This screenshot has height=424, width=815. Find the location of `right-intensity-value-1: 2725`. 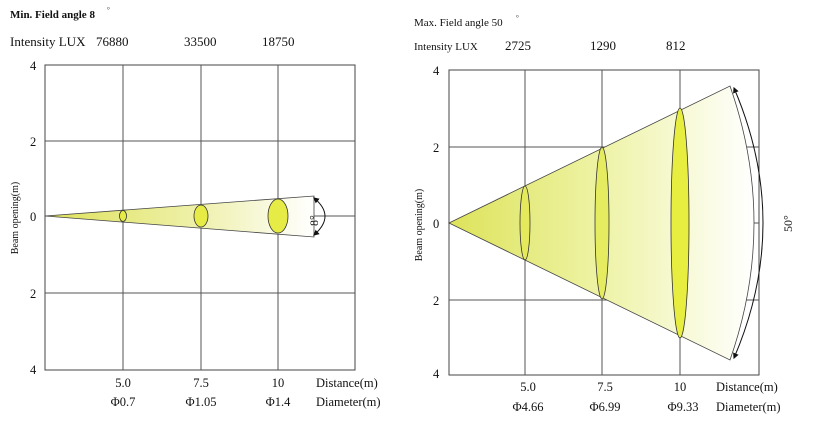

right-intensity-value-1: 2725 is located at coordinates (518, 45).